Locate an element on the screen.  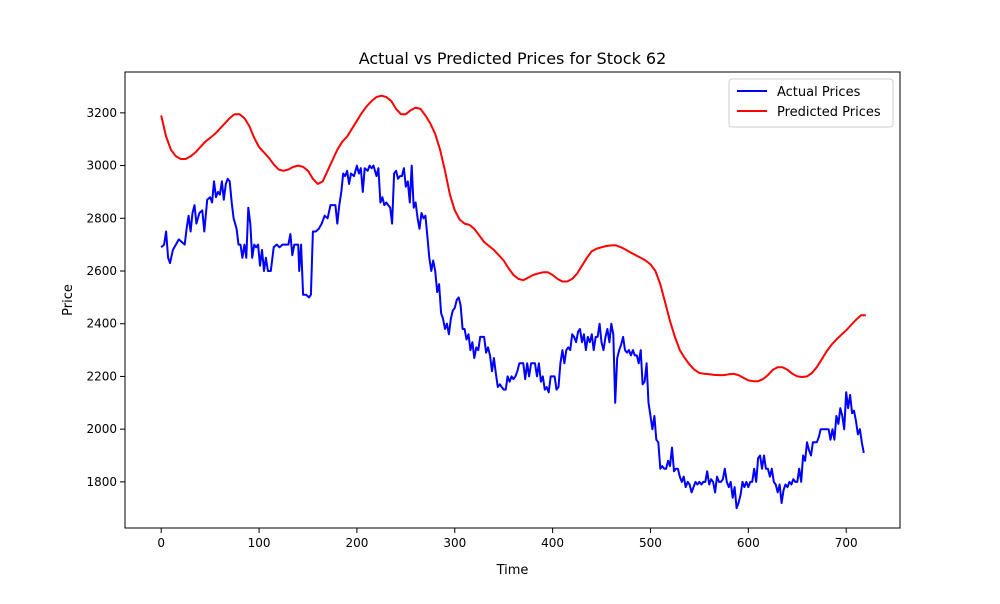
legend-box is located at coordinates (811, 103).